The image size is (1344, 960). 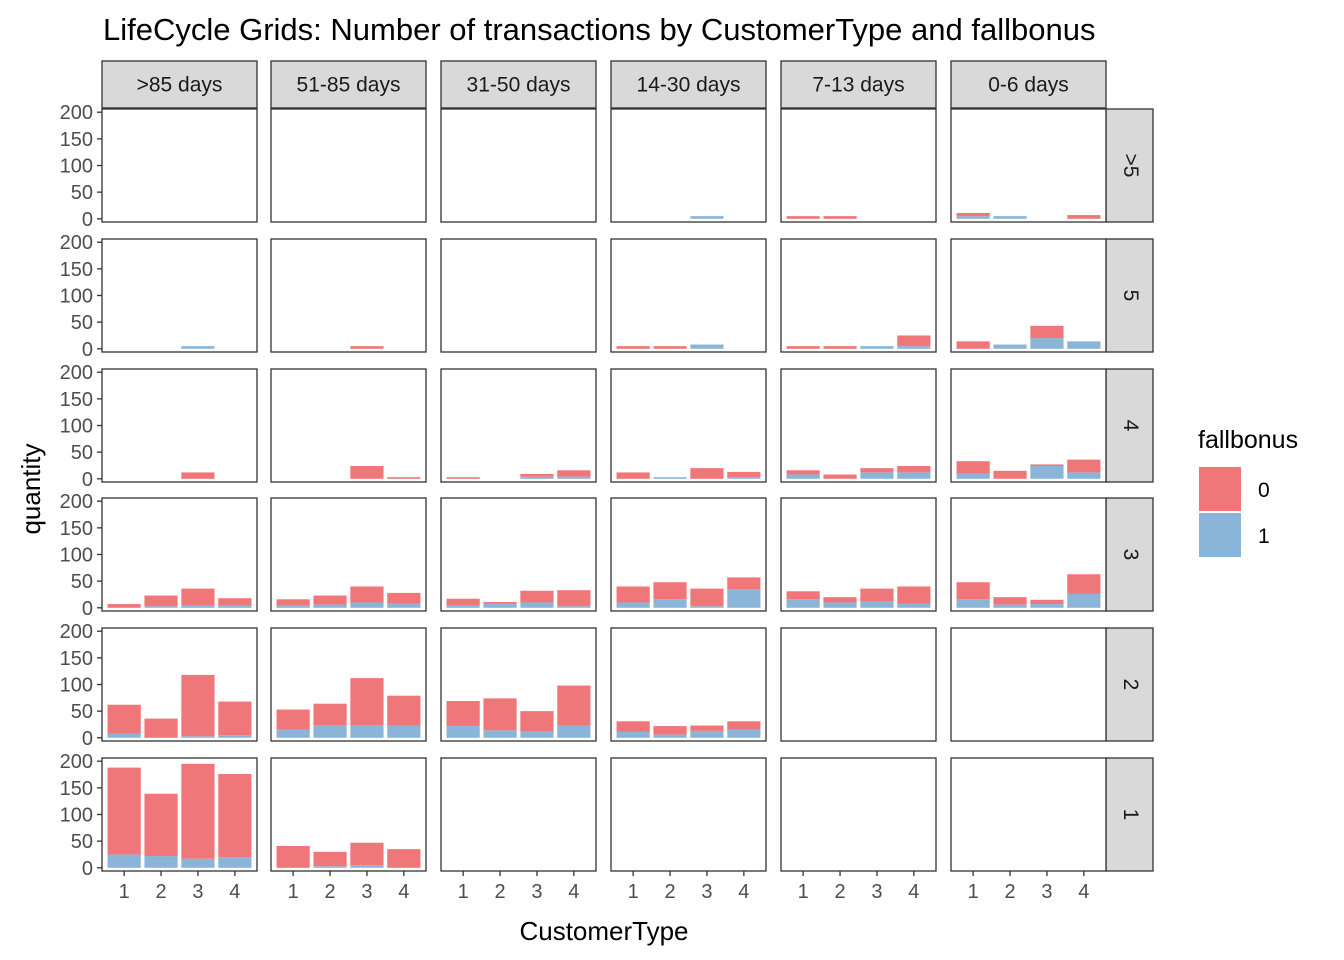 I want to click on column-strip: 14-30 days, so click(x=688, y=84).